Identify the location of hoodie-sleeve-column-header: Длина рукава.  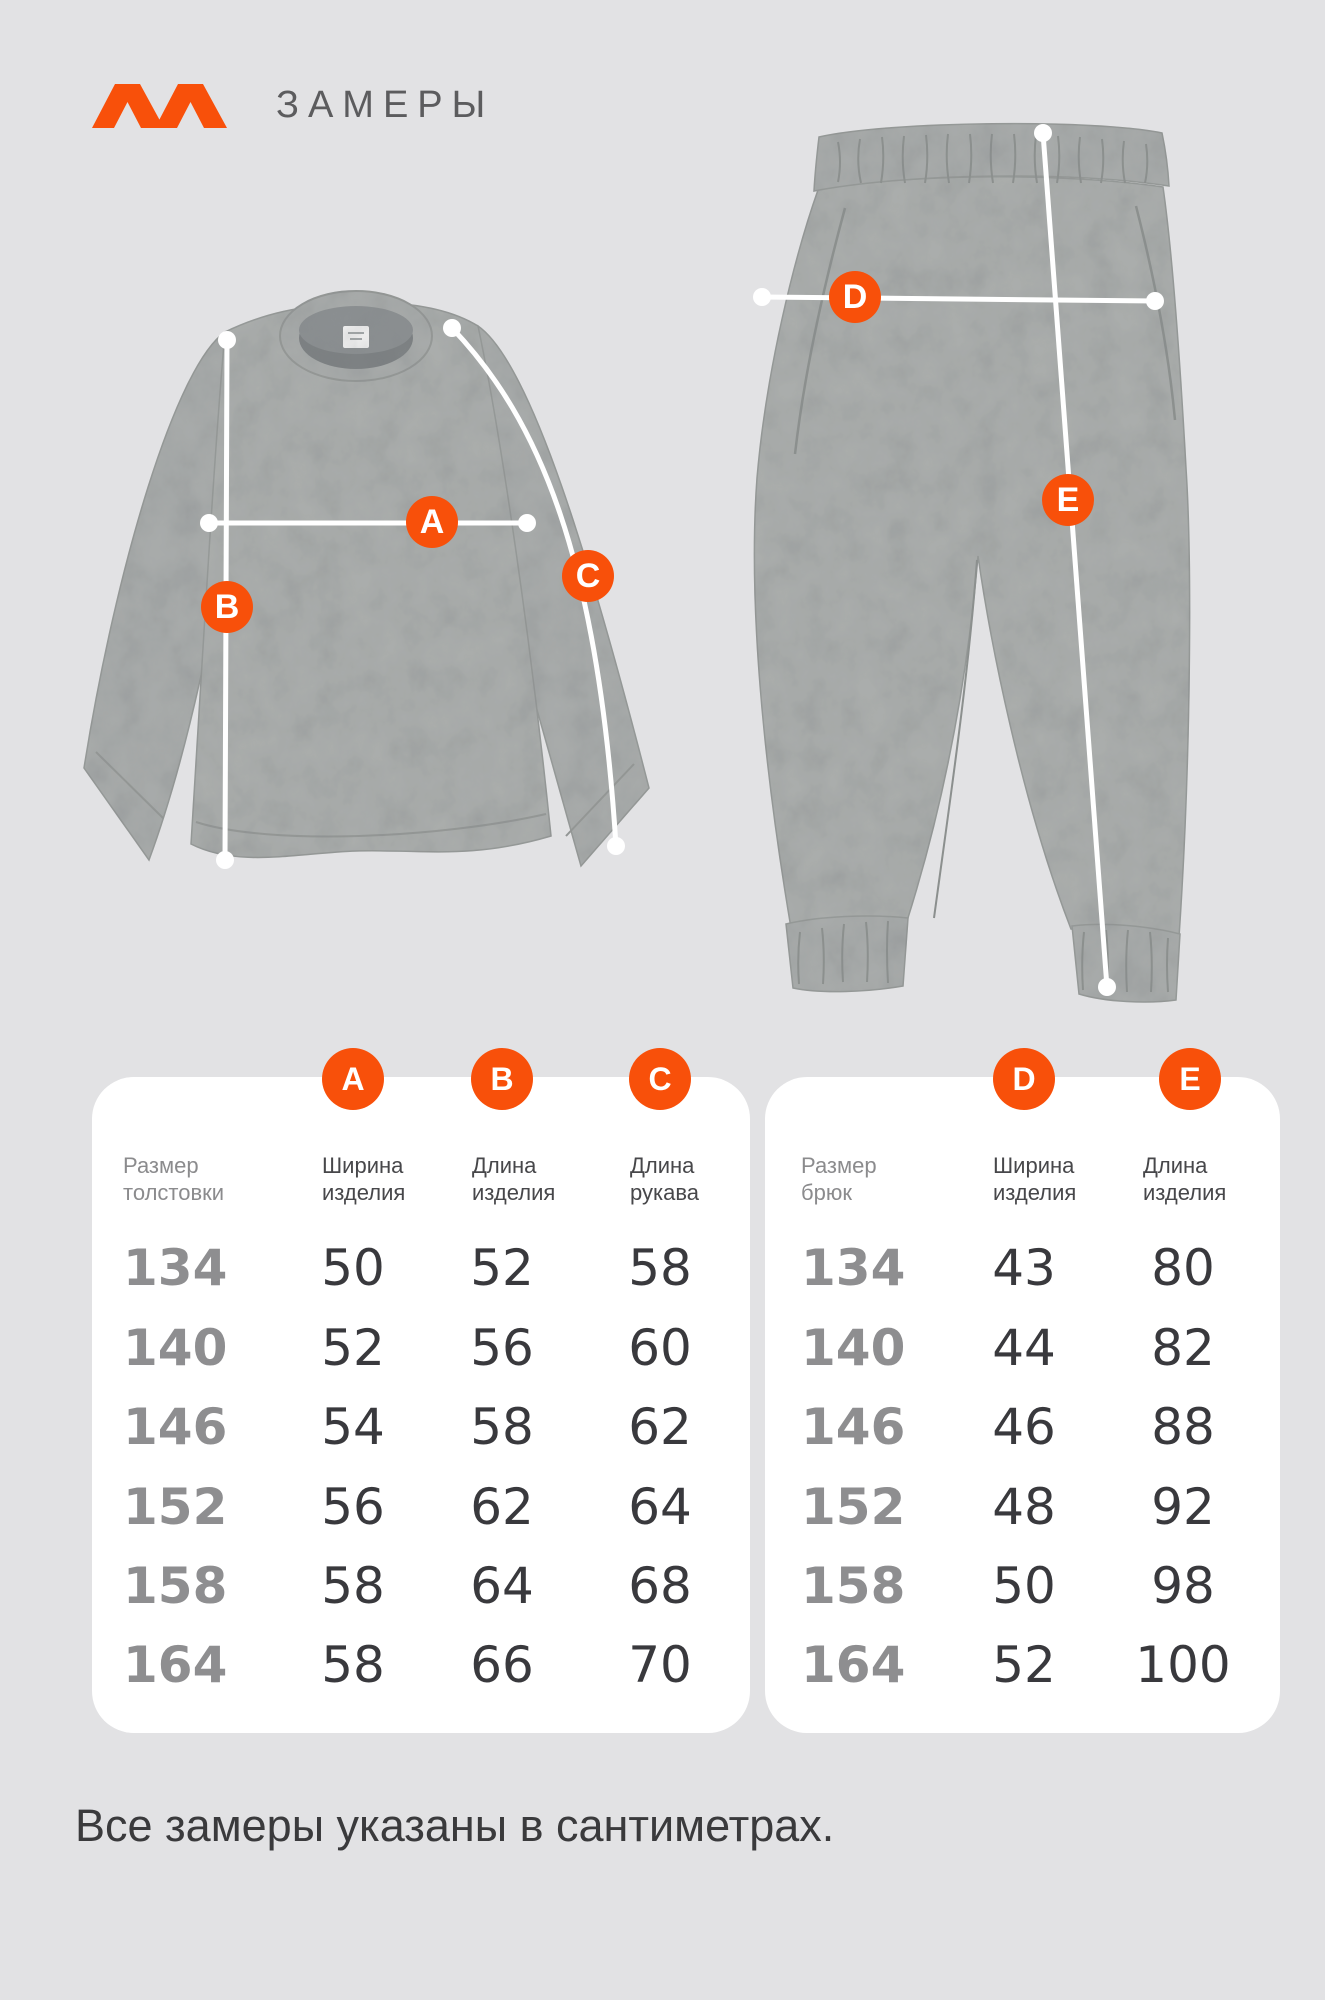
(665, 1179).